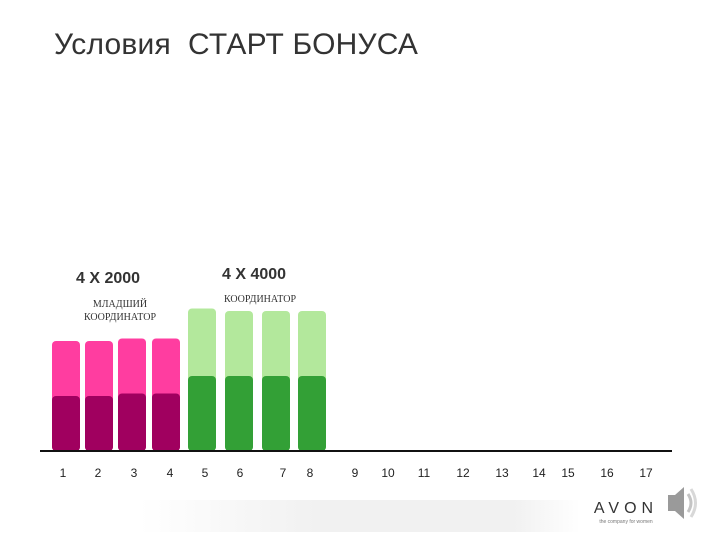  I want to click on bar-5-lower, so click(202, 413).